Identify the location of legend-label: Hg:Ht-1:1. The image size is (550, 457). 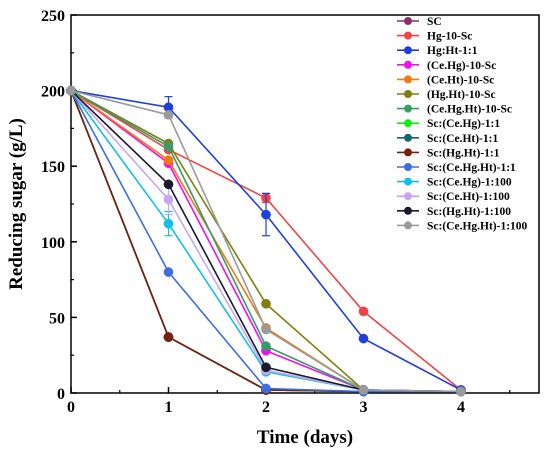
(452, 51).